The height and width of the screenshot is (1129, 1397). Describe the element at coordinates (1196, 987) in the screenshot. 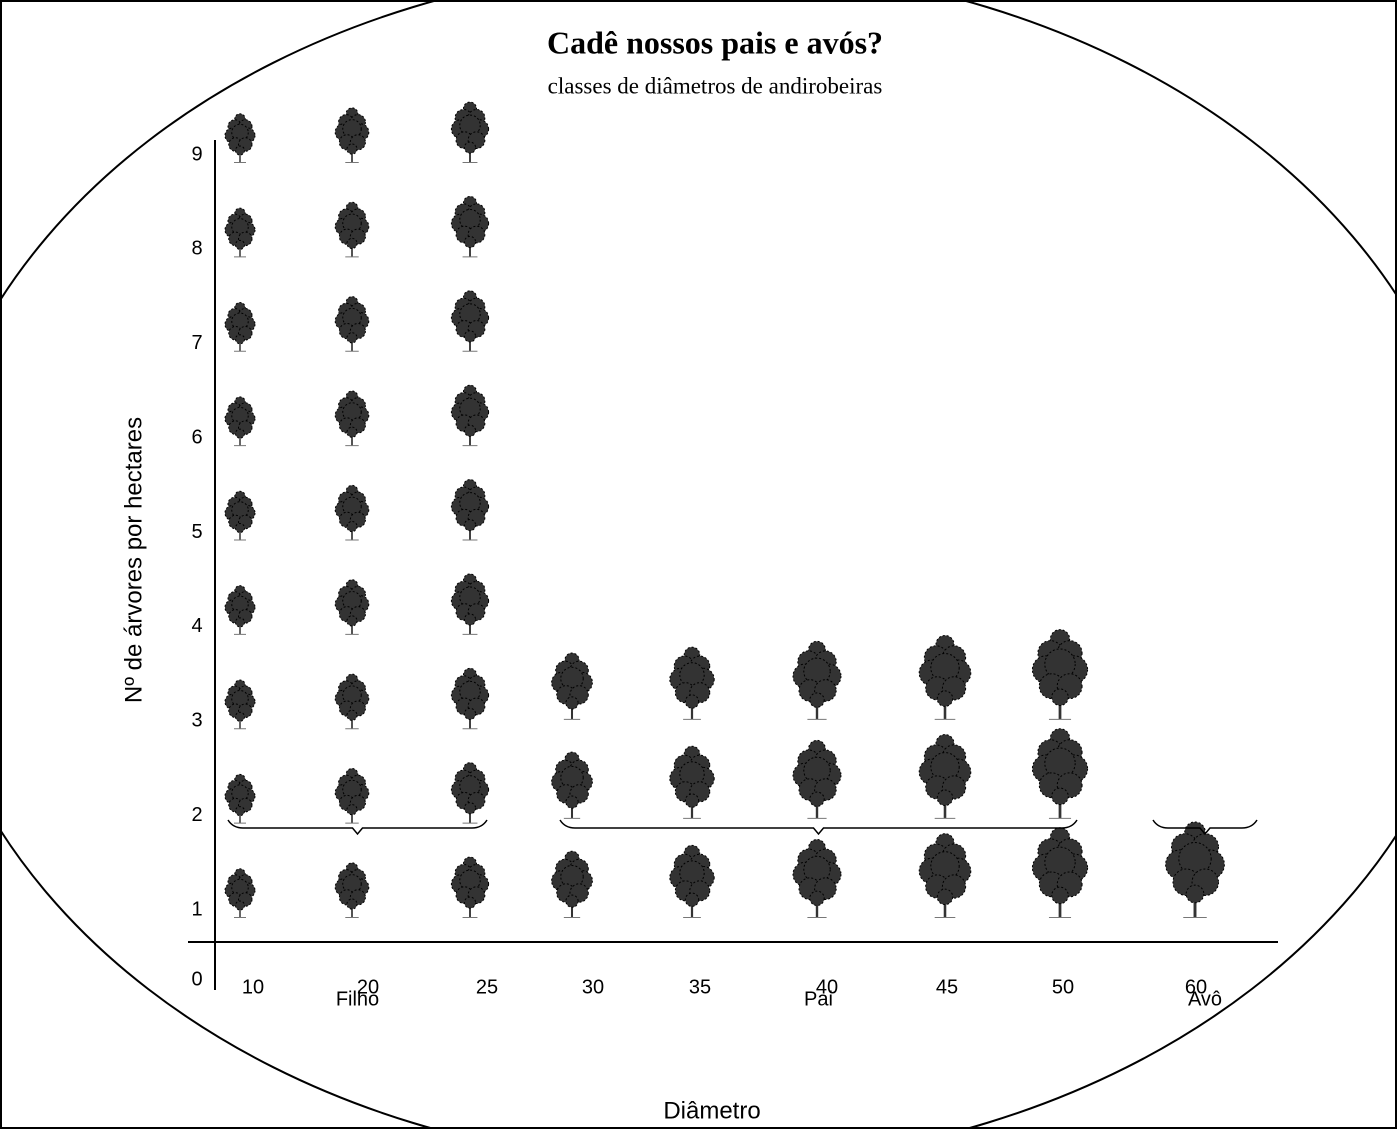

I see `x-tick-label: 60` at that location.